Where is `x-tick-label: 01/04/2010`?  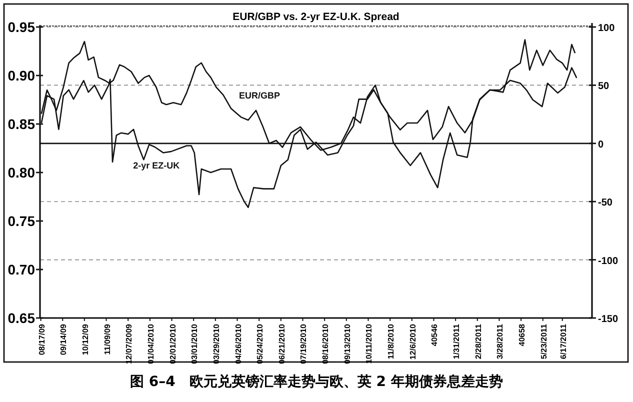
x-tick-label: 01/04/2010 is located at coordinates (151, 343).